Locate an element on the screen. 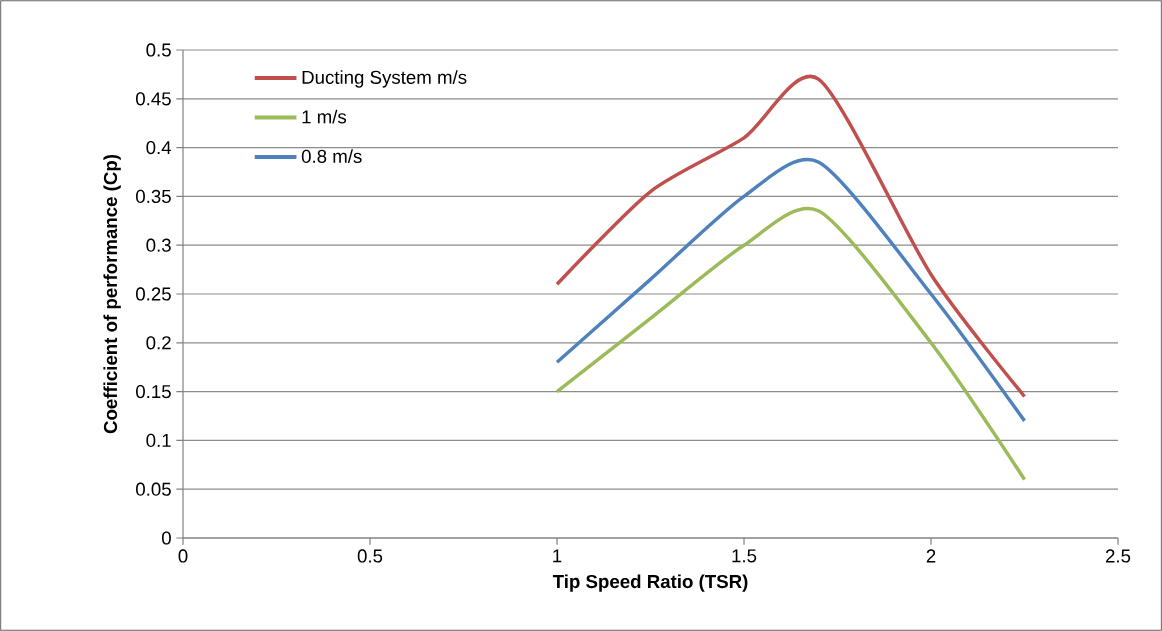 This screenshot has width=1162, height=631. y-tick-label: 0.5 is located at coordinates (158, 50).